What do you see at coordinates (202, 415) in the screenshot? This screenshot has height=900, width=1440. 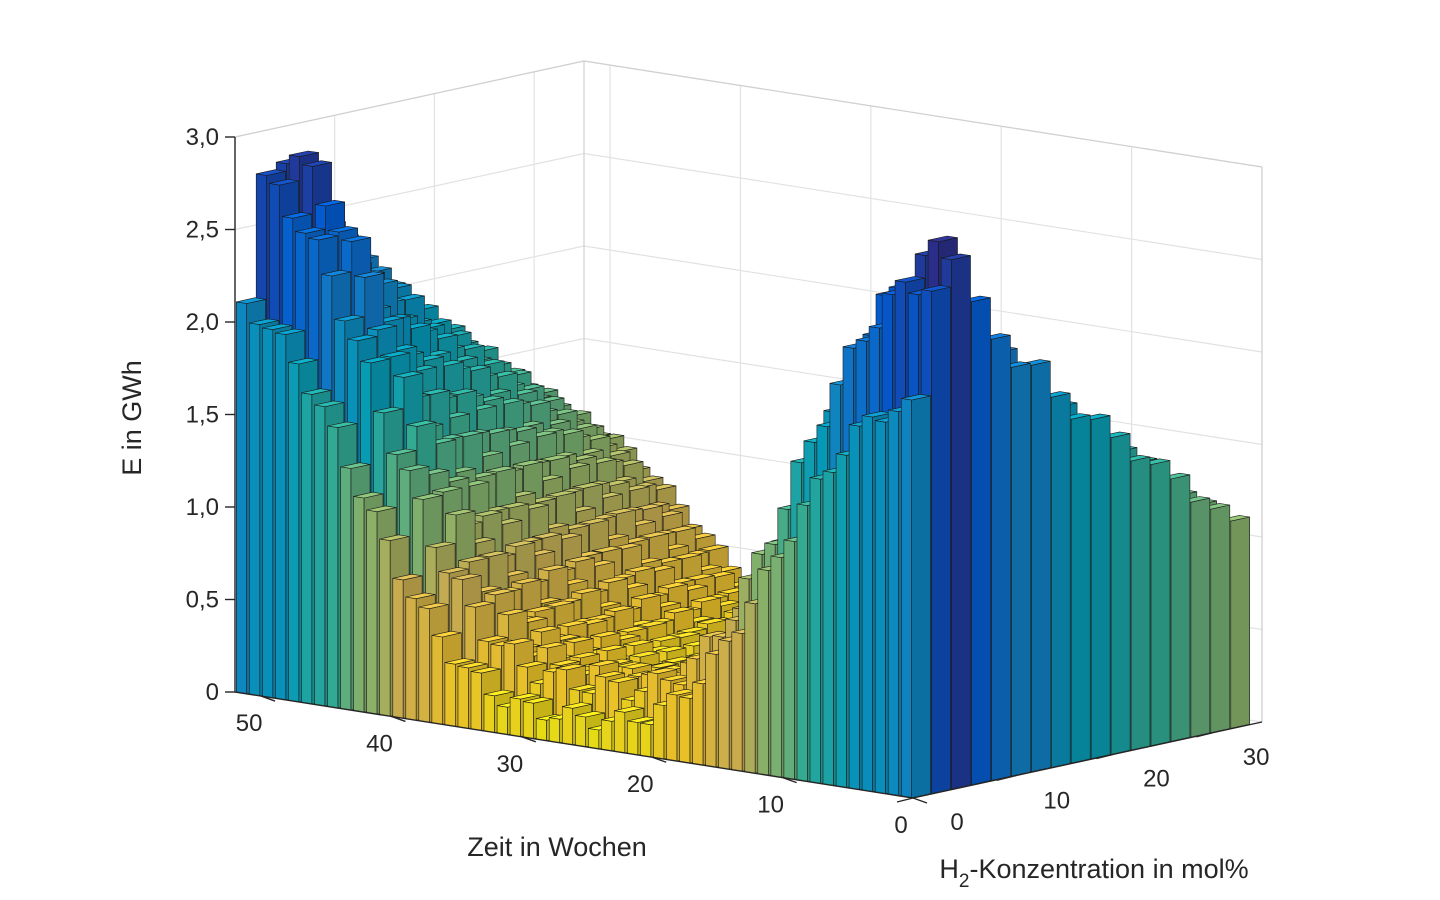 I see `z-tick-label: 1,5` at bounding box center [202, 415].